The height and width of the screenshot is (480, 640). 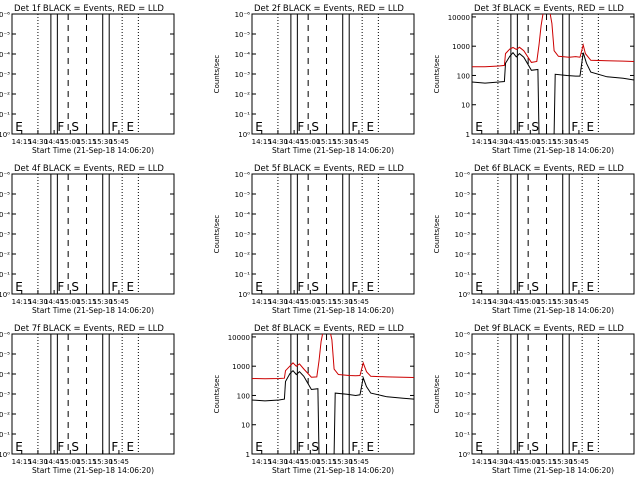 I want to click on y-tick-label: 100, so click(x=243, y=396).